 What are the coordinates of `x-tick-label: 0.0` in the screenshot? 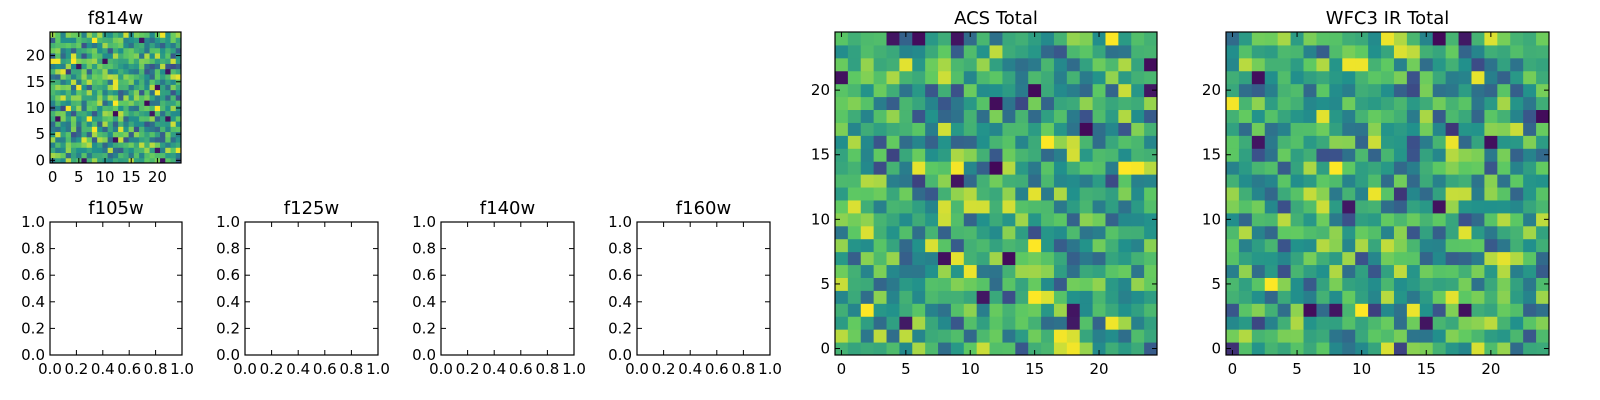 It's located at (441, 369).